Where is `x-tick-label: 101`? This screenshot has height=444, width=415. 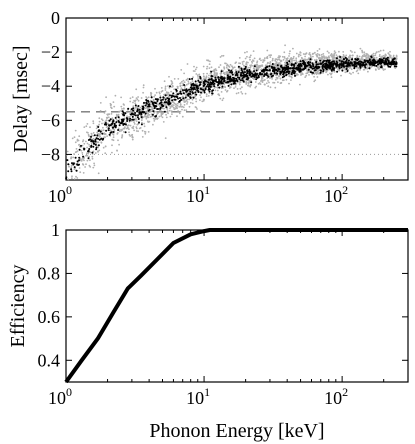 x-tick-label: 101 is located at coordinates (198, 194).